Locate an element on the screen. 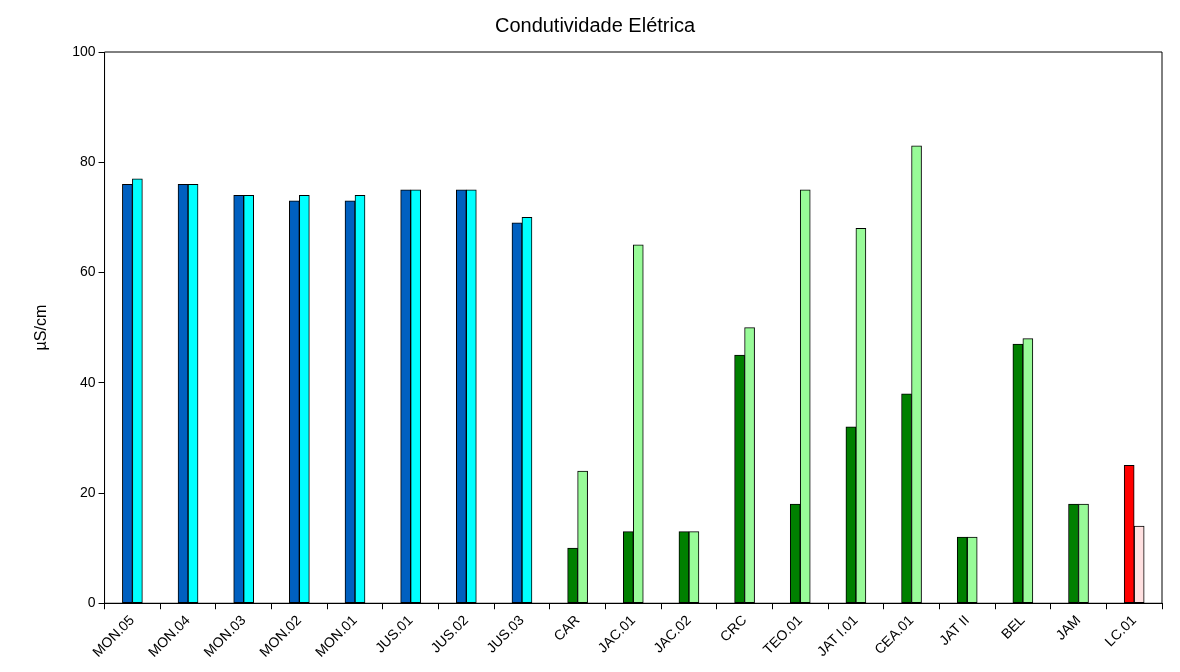 The height and width of the screenshot is (672, 1180). x-tick-label: JAT I.01 is located at coordinates (837, 635).